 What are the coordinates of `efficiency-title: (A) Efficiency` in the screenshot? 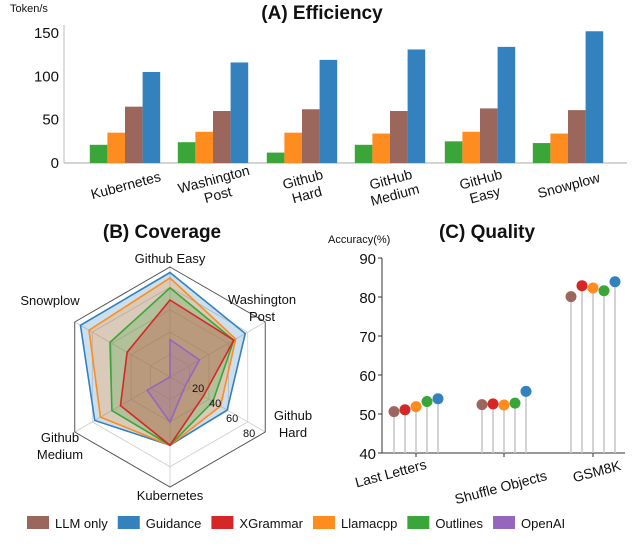 It's located at (322, 13).